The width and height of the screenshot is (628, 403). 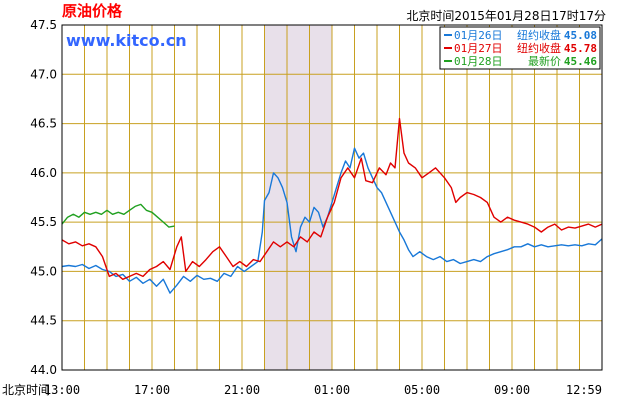 I want to click on y-tick-label: 44.5, so click(x=43, y=321).